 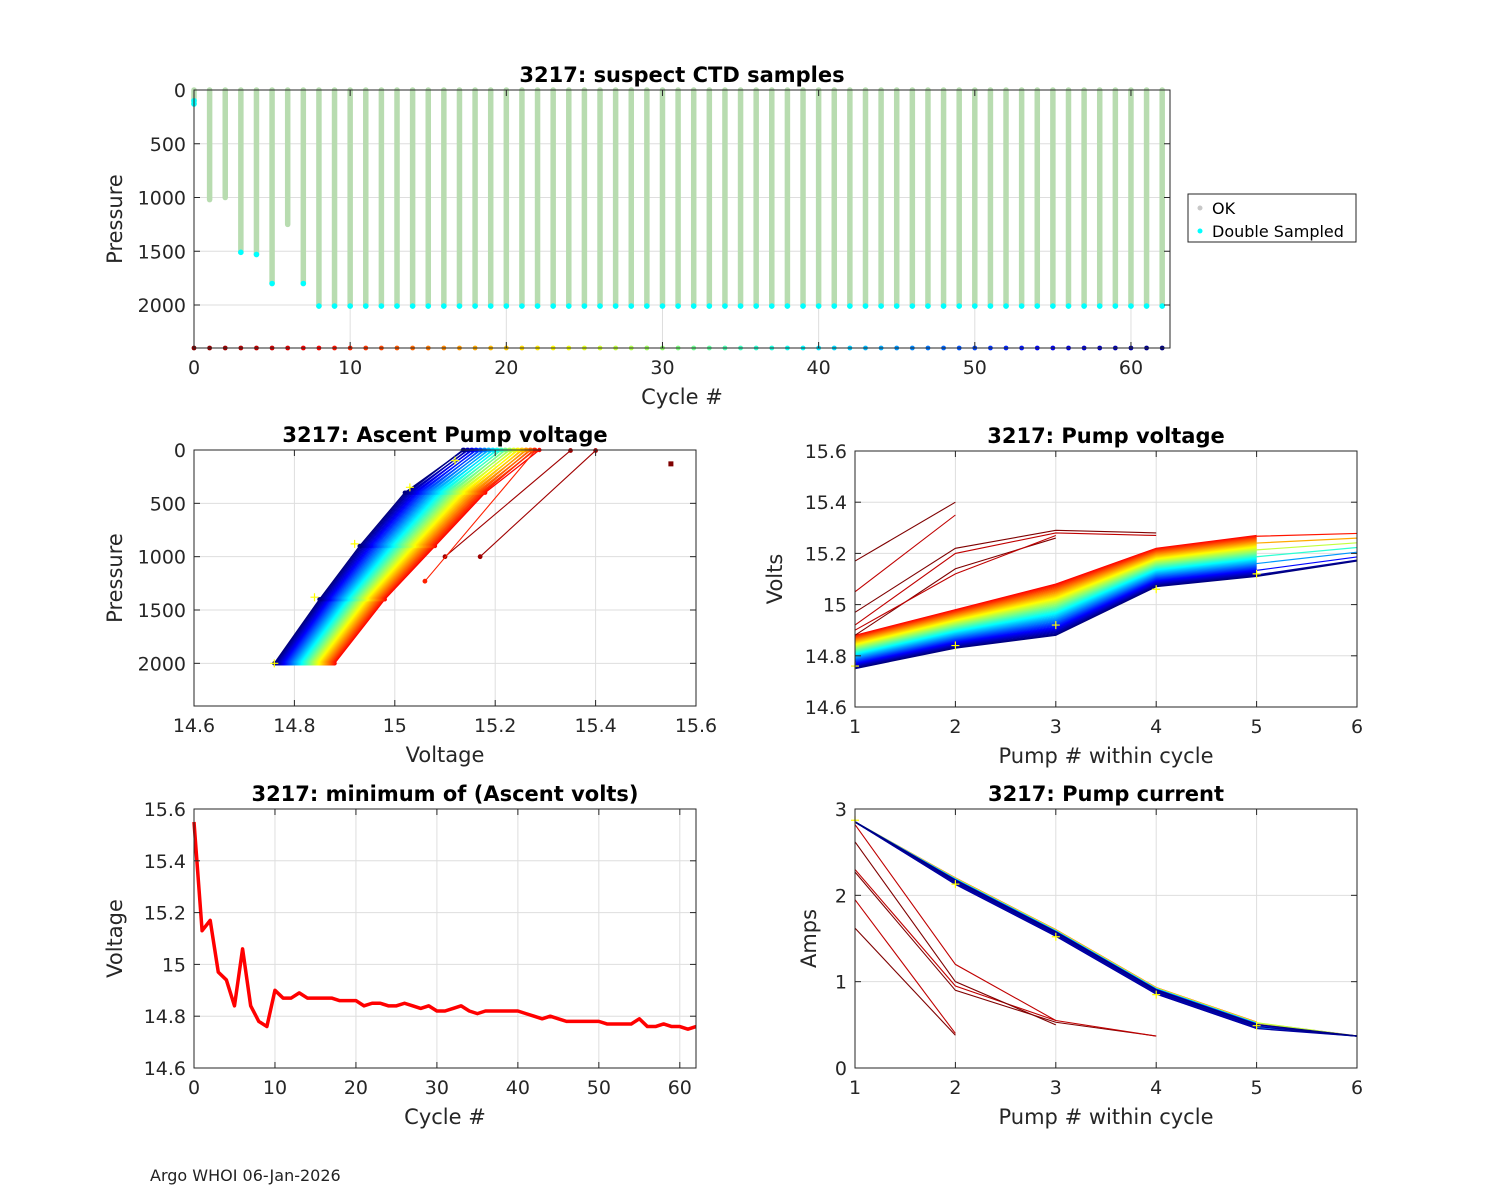 I want to click on y-axis-label: Volts, so click(x=775, y=579).